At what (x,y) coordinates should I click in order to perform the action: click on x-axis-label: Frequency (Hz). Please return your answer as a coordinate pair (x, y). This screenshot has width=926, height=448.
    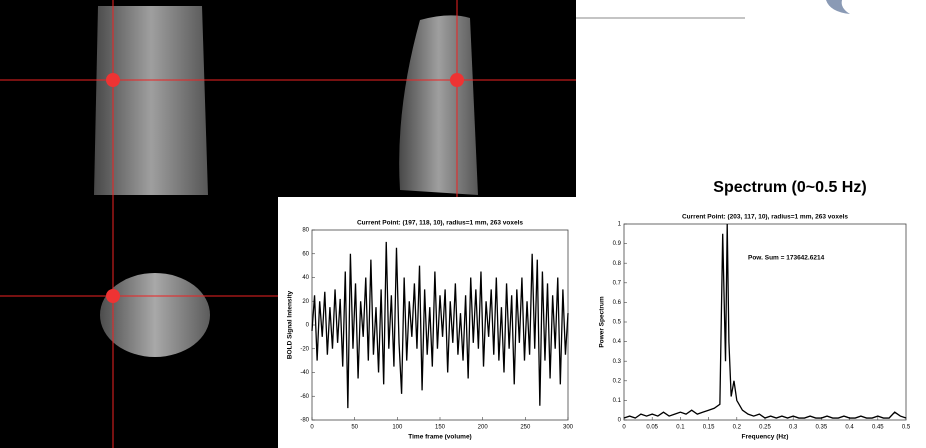
    Looking at the image, I should click on (765, 437).